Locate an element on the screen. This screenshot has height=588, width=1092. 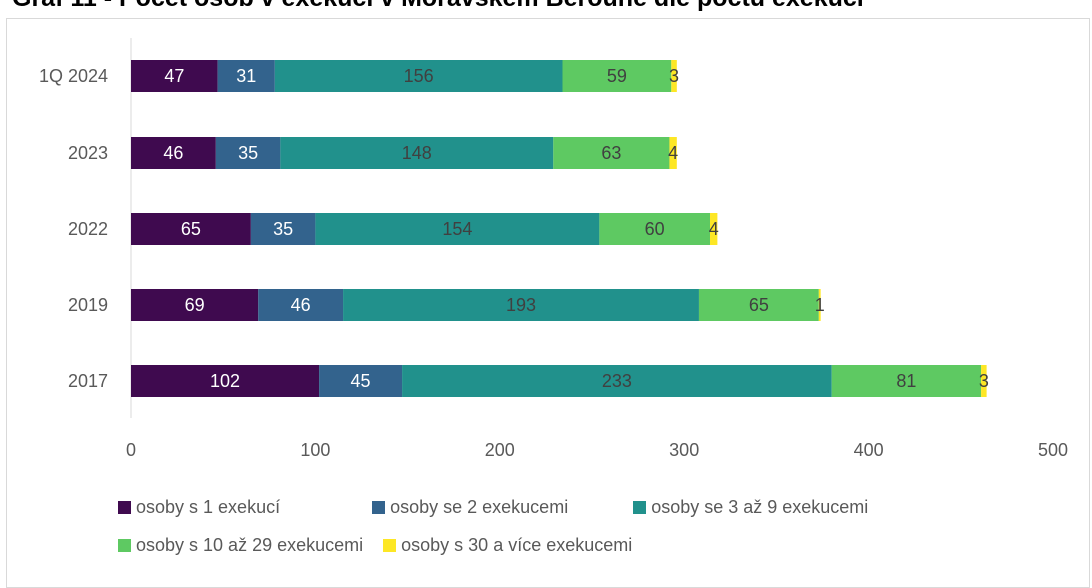
segment-value-label: 154 is located at coordinates (457, 229).